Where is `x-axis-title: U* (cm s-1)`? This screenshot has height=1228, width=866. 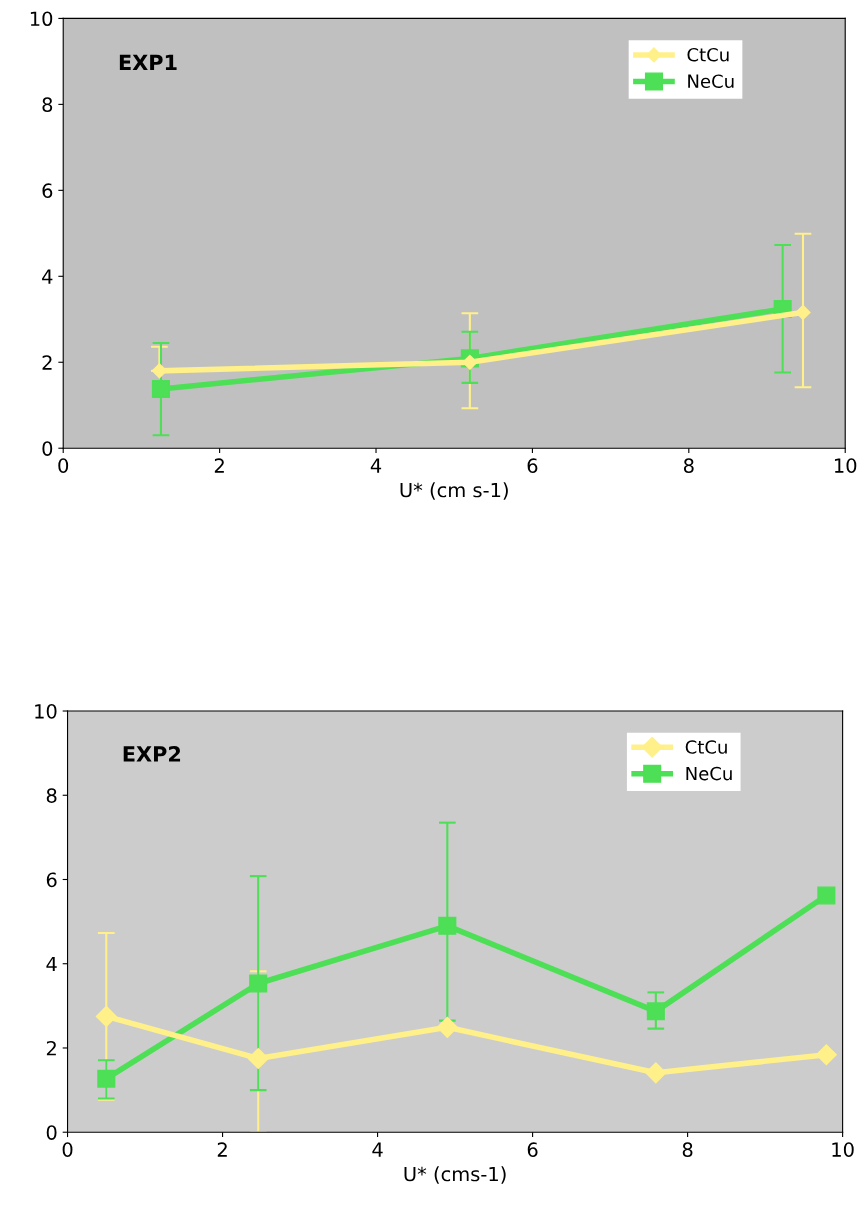
x-axis-title: U* (cm s-1) is located at coordinates (454, 491).